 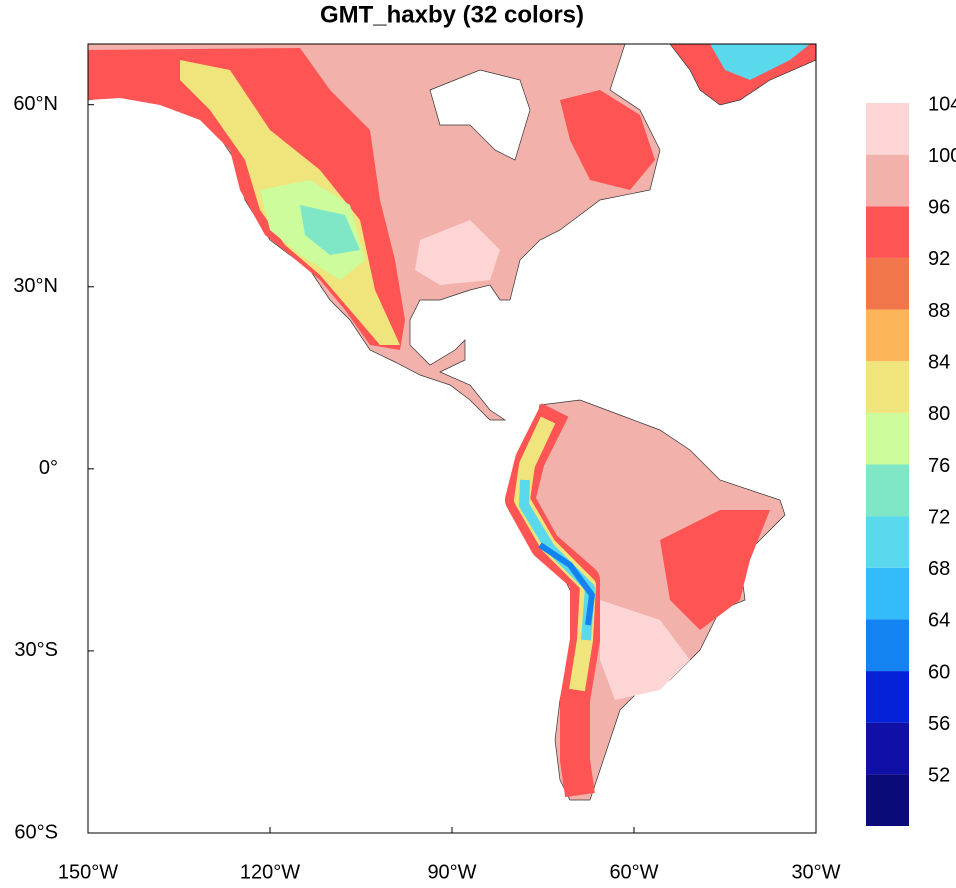 What do you see at coordinates (270, 872) in the screenshot?
I see `x-tick-label: 120°W` at bounding box center [270, 872].